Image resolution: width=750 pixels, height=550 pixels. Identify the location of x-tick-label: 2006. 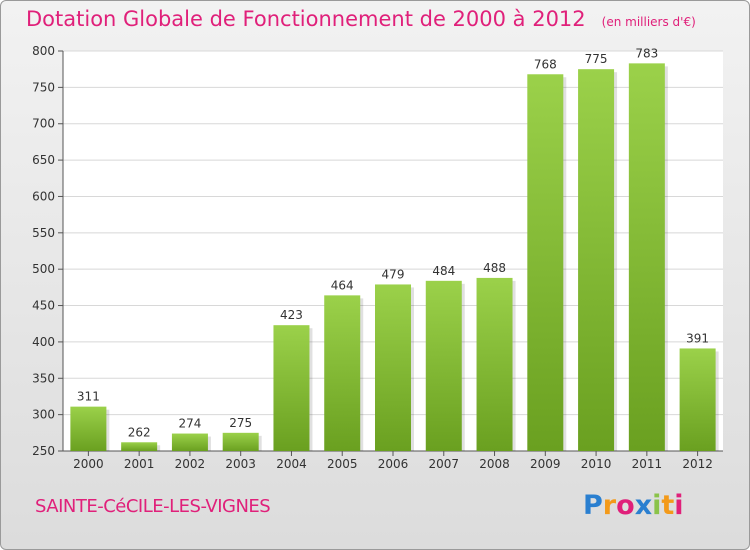
(393, 464).